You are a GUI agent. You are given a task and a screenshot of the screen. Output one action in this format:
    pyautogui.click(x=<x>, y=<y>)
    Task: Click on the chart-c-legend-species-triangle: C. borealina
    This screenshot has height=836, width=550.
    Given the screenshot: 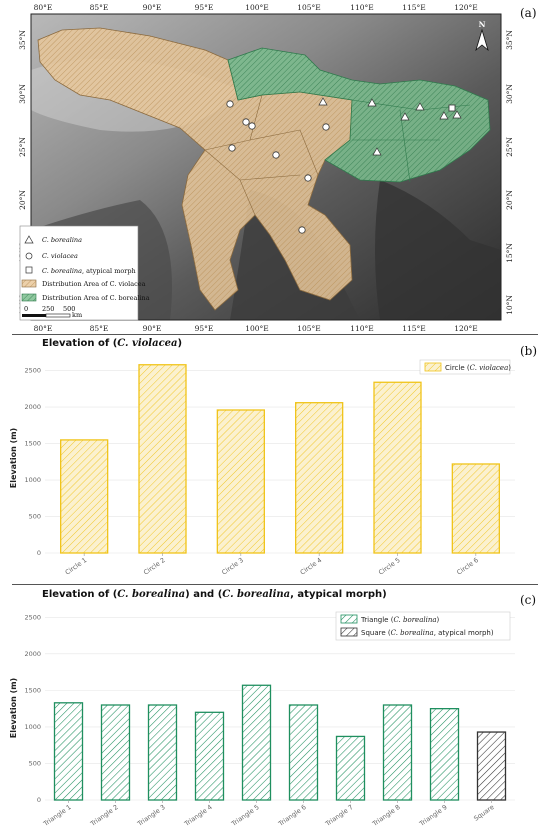 What is the action you would take?
    pyautogui.click(x=414, y=620)
    